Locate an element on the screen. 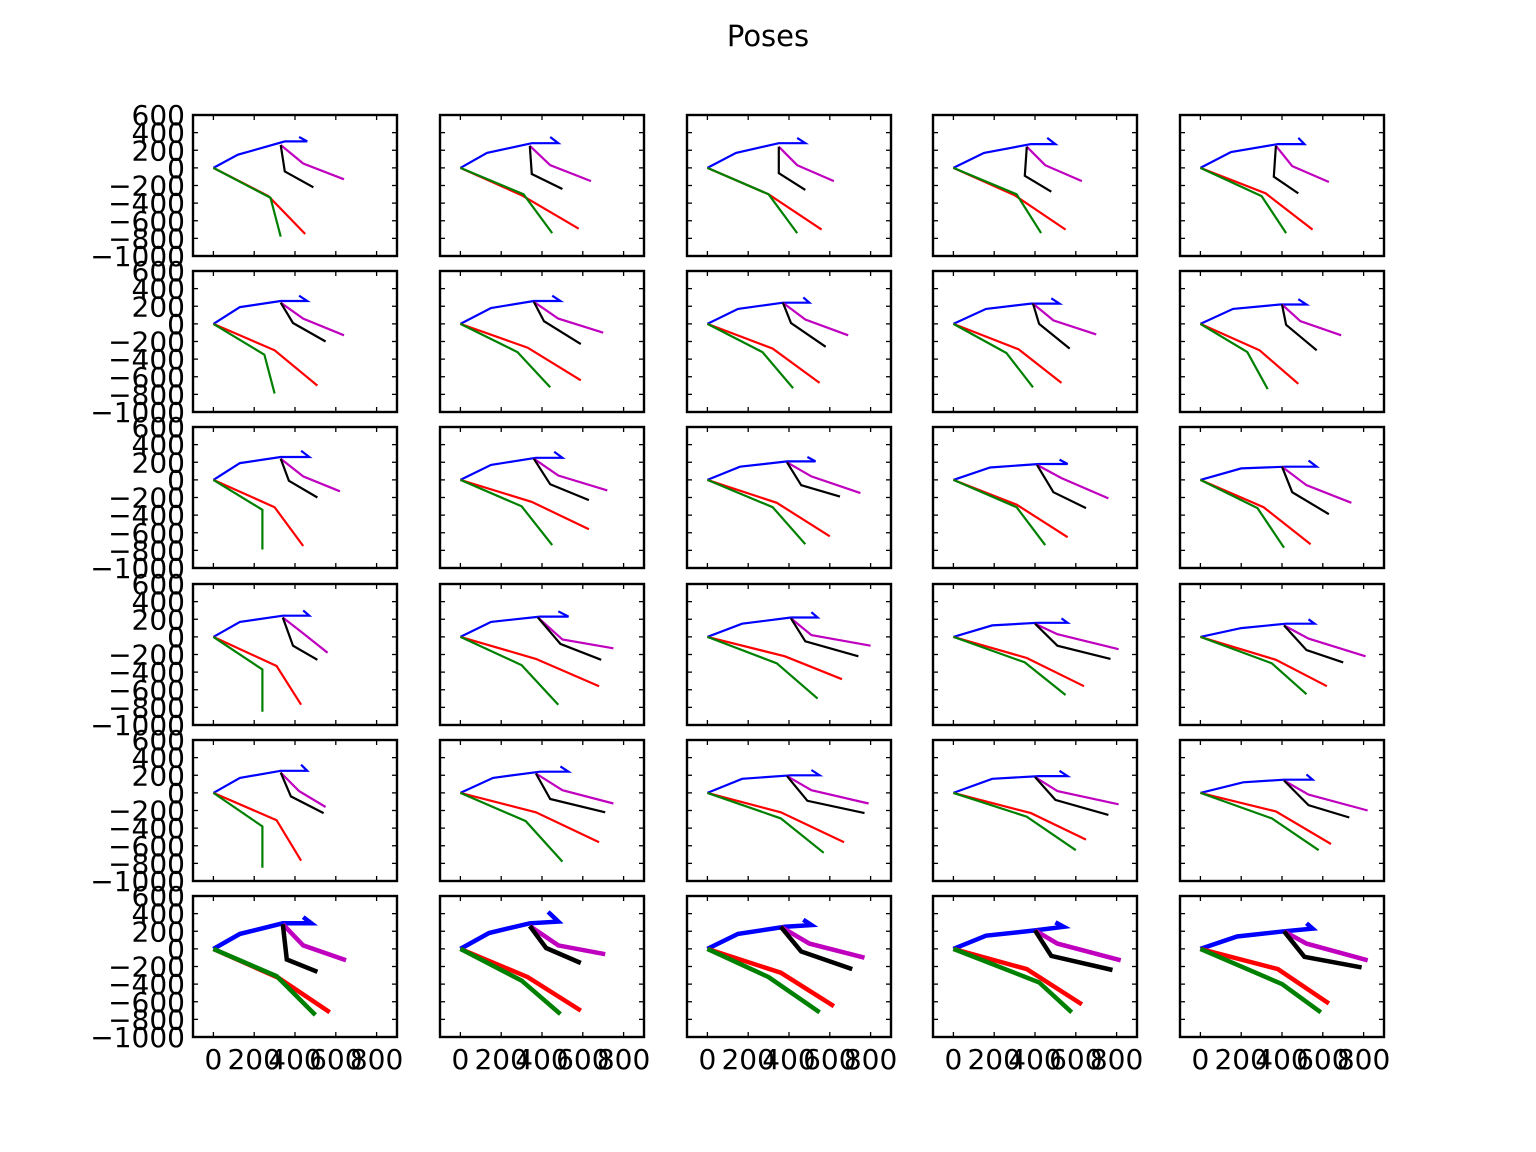  y-tick-label: −600 is located at coordinates (146, 1002).